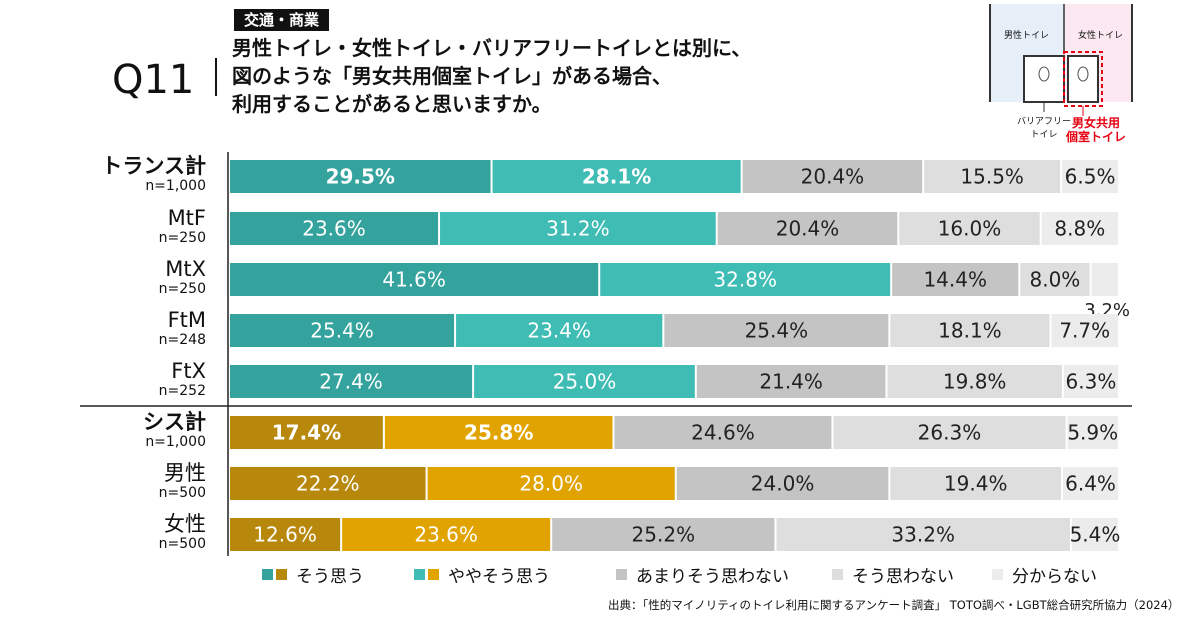  I want to click on category-tag: 交通・商業, so click(282, 20).